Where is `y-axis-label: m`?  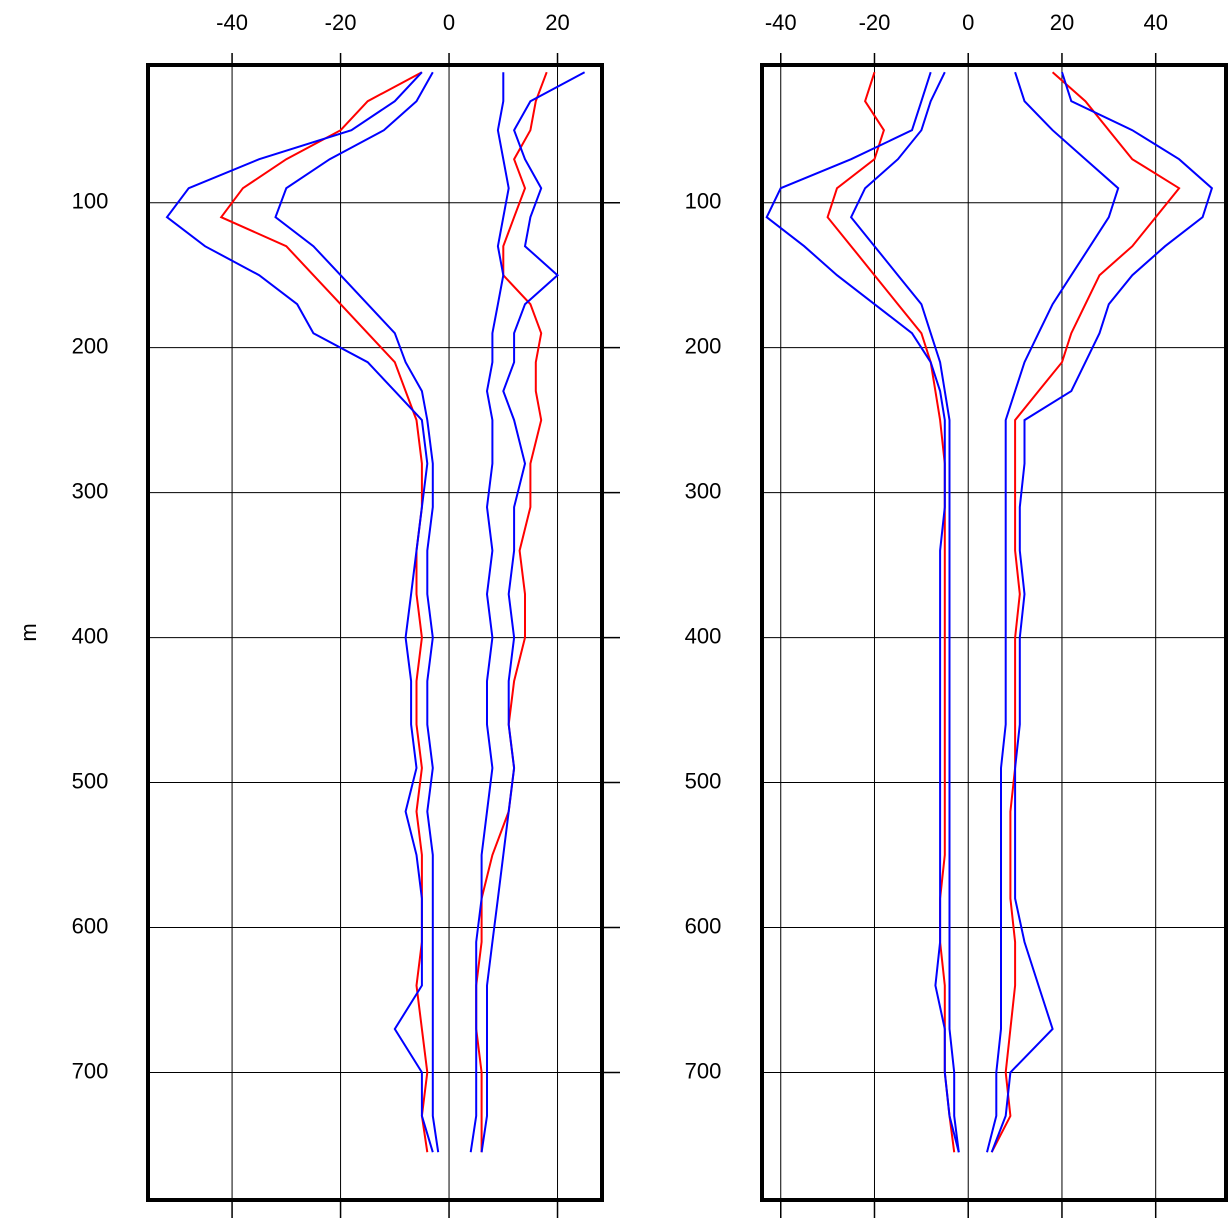 y-axis-label: m is located at coordinates (28, 632).